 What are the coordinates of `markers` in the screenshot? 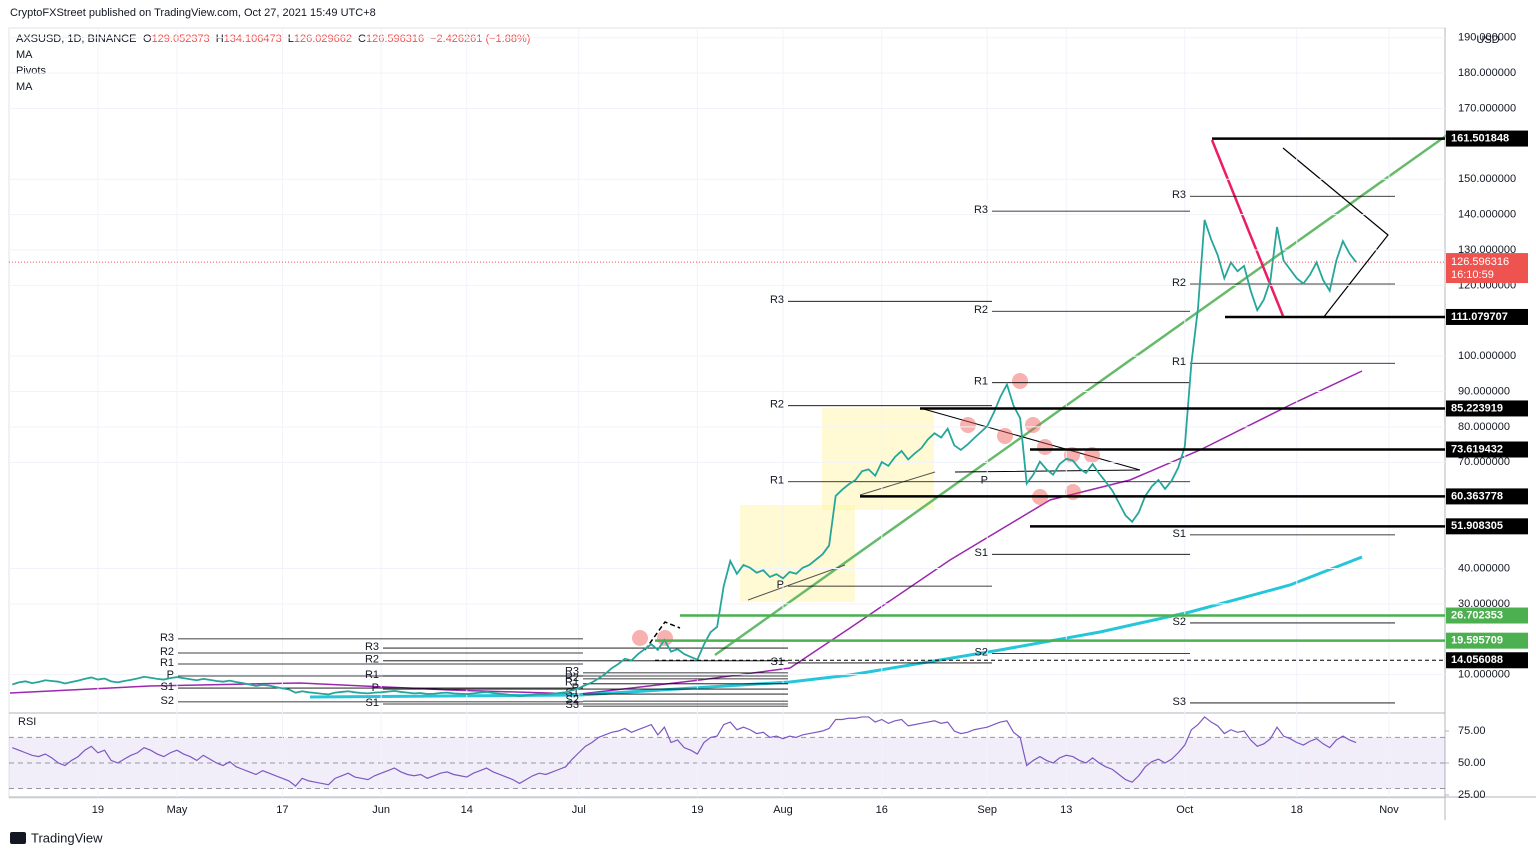 It's located at (866, 509).